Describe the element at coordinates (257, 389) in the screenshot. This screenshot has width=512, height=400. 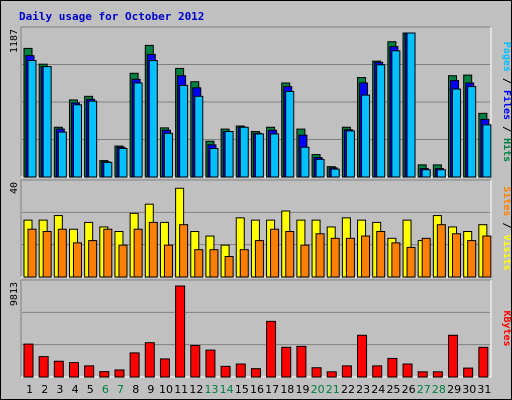
I see `day-label: 16` at that location.